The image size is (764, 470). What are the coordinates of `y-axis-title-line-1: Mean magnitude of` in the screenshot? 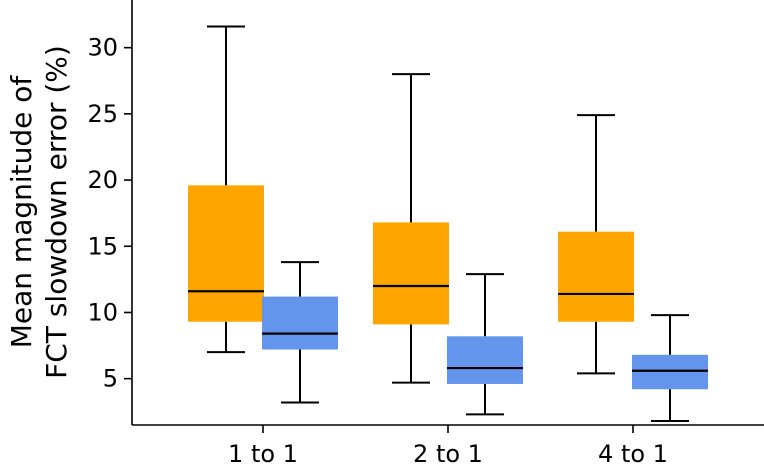 It's located at (21, 212).